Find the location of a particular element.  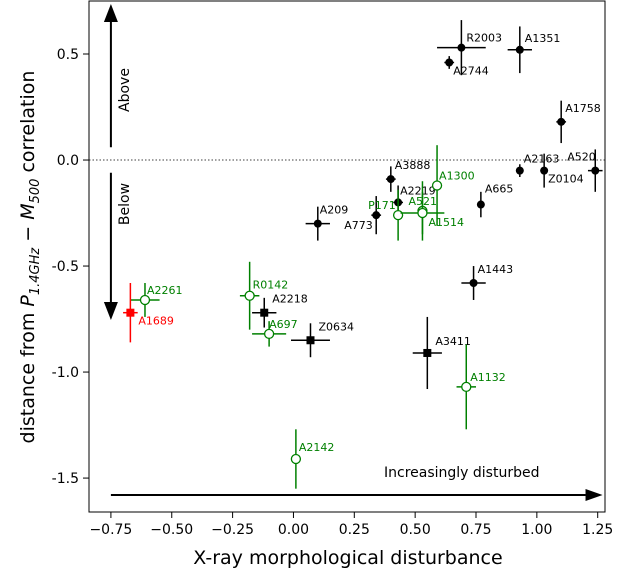

y-tick-label: 0.0 is located at coordinates (68, 161).